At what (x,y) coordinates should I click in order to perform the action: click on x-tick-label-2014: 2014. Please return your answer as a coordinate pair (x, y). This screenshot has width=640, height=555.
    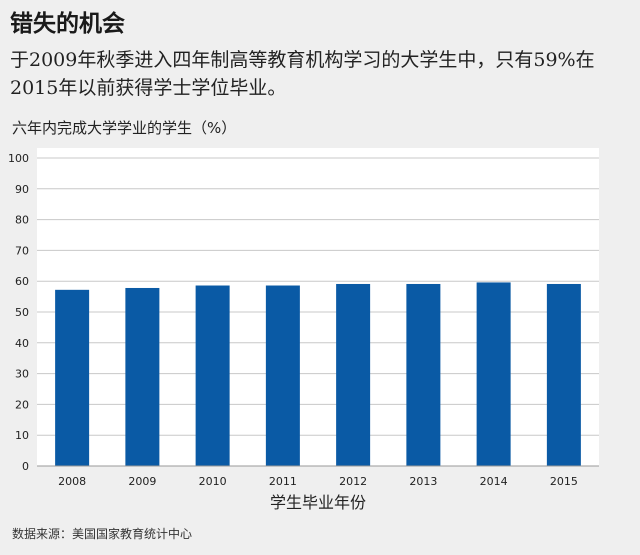
    Looking at the image, I should click on (494, 481).